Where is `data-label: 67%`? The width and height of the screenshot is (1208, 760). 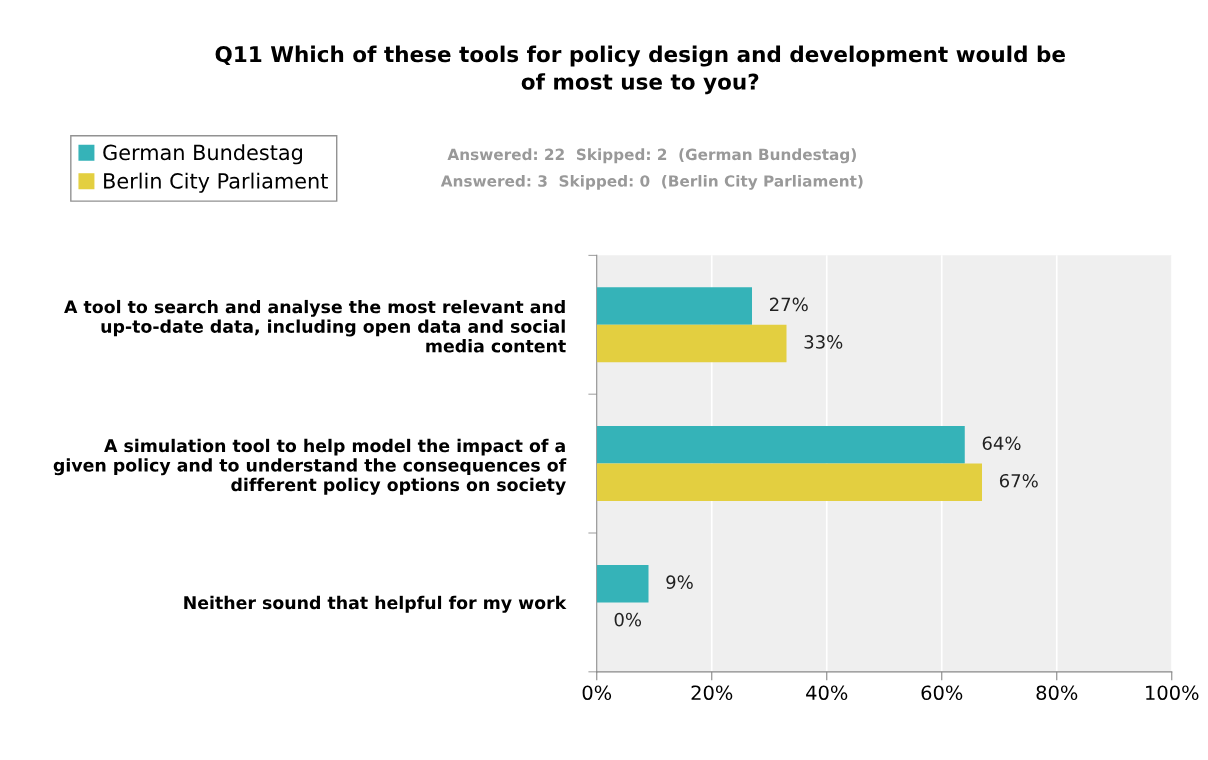
data-label: 67% is located at coordinates (1018, 480).